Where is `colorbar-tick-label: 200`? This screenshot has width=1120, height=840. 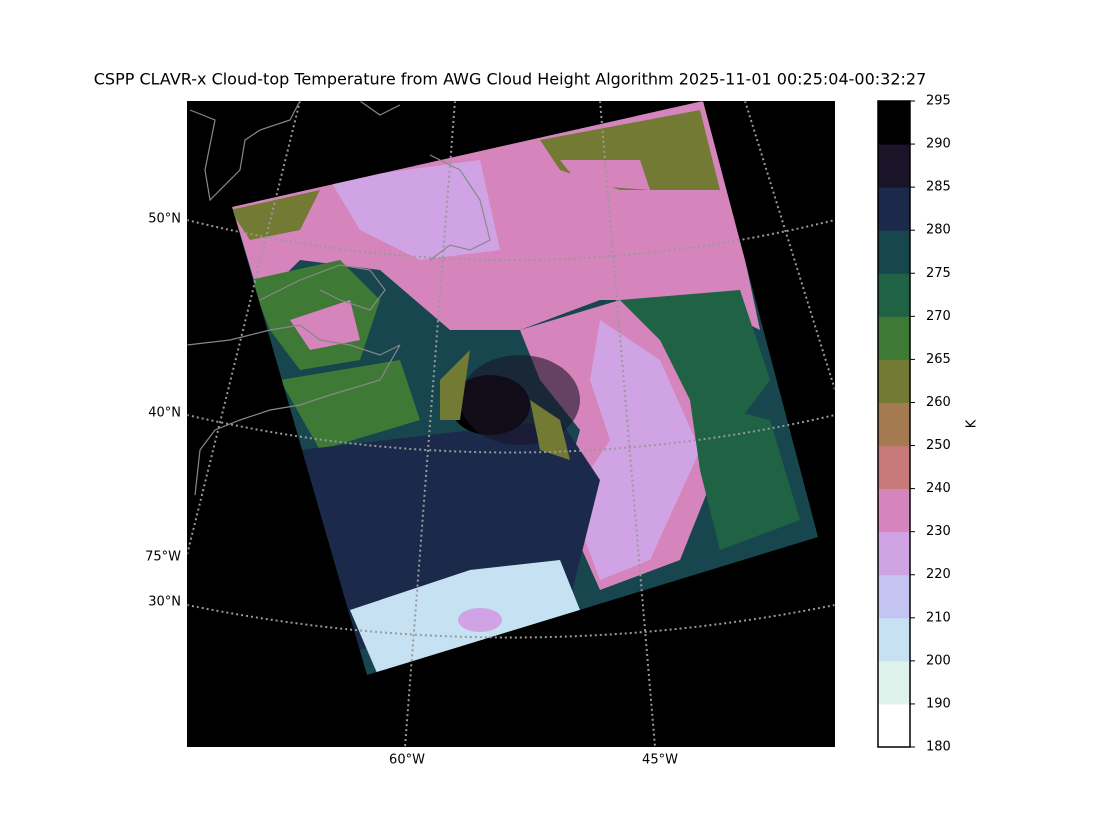 colorbar-tick-label: 200 is located at coordinates (938, 660).